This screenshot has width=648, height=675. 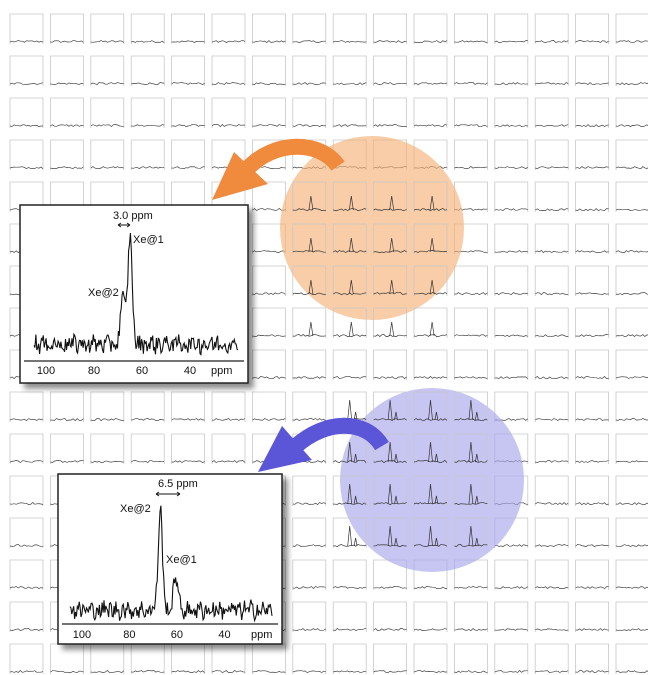 What do you see at coordinates (240, 176) in the screenshot?
I see `orange-arrowhead` at bounding box center [240, 176].